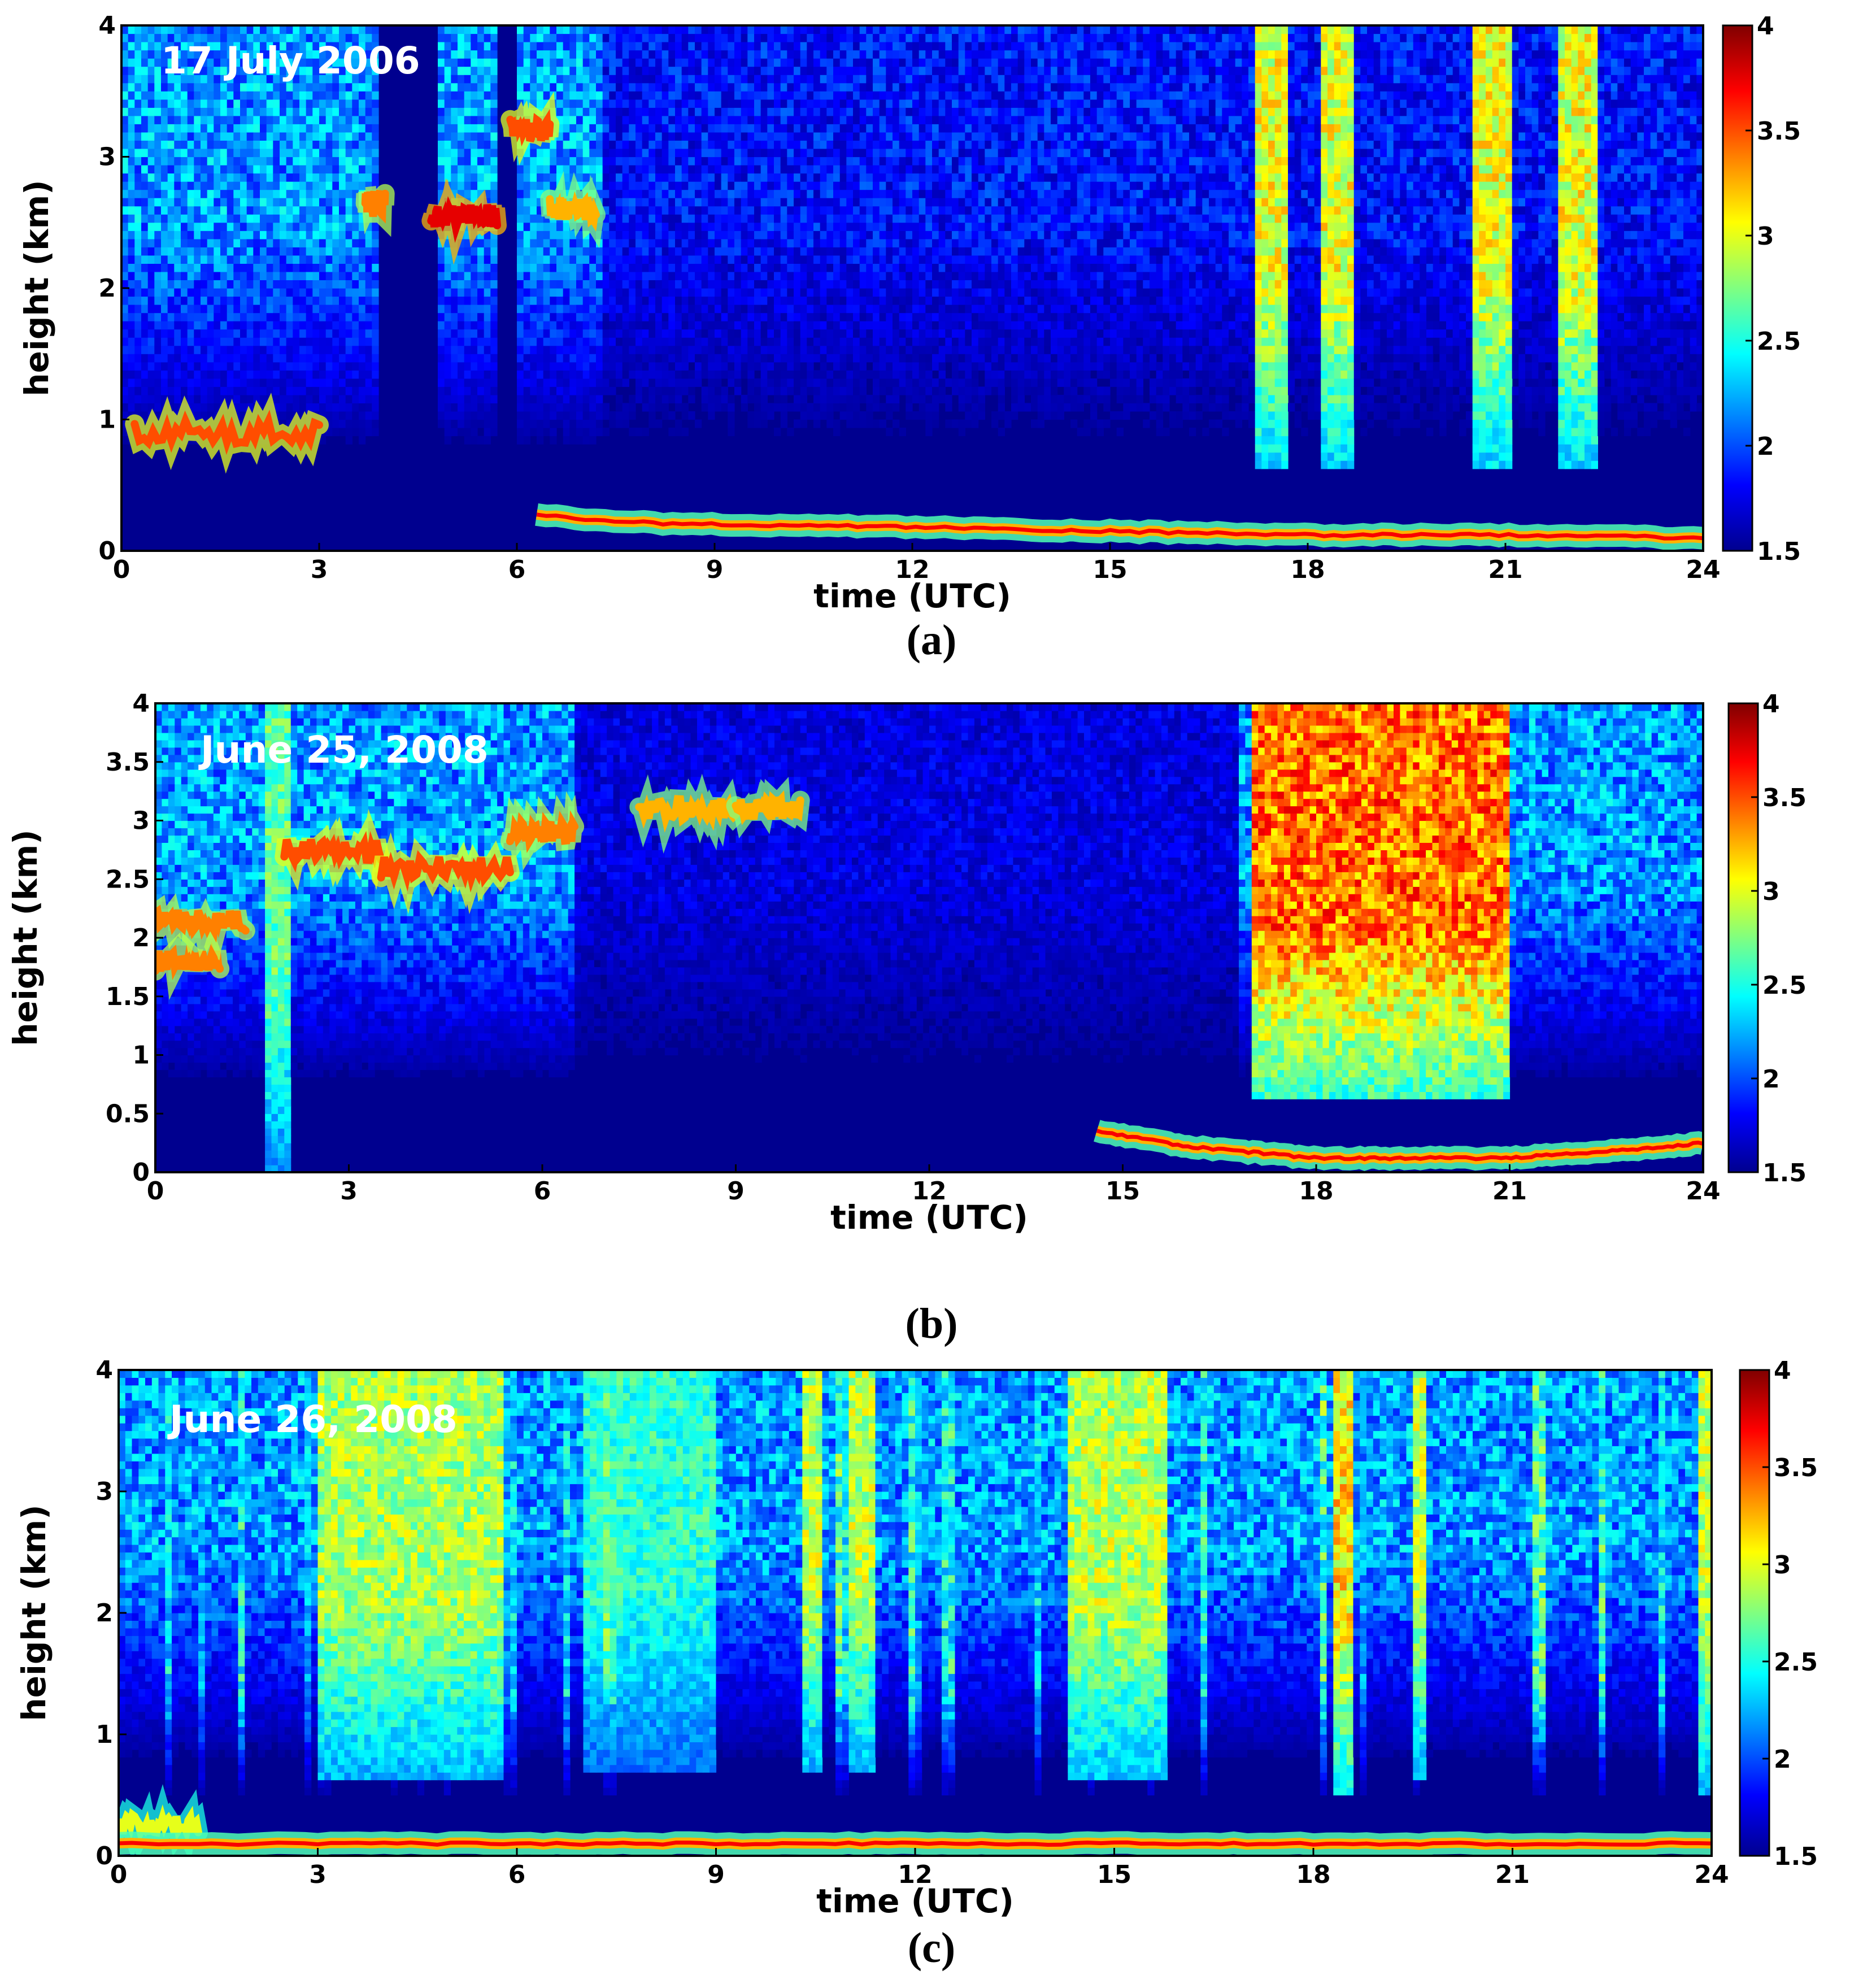 The image size is (1863, 1988). Describe the element at coordinates (313, 1419) in the screenshot. I see `panel-c-date-label: June 26, 2008` at that location.